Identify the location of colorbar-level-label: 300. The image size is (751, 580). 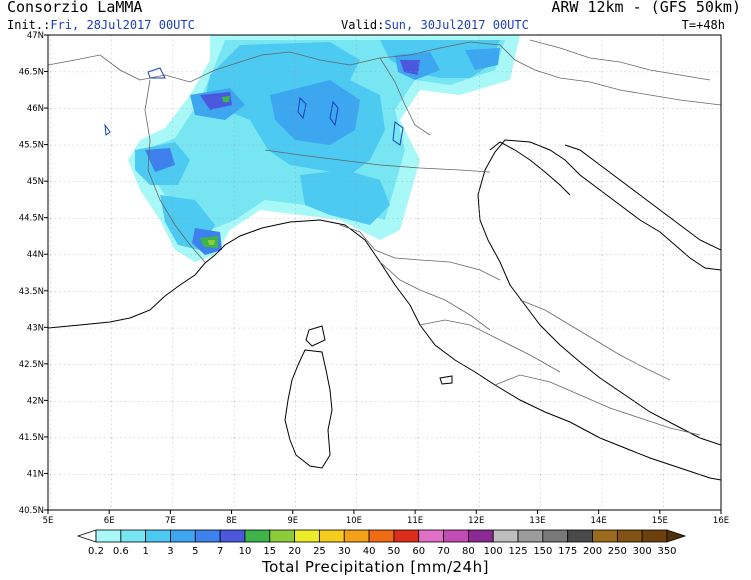
(642, 551).